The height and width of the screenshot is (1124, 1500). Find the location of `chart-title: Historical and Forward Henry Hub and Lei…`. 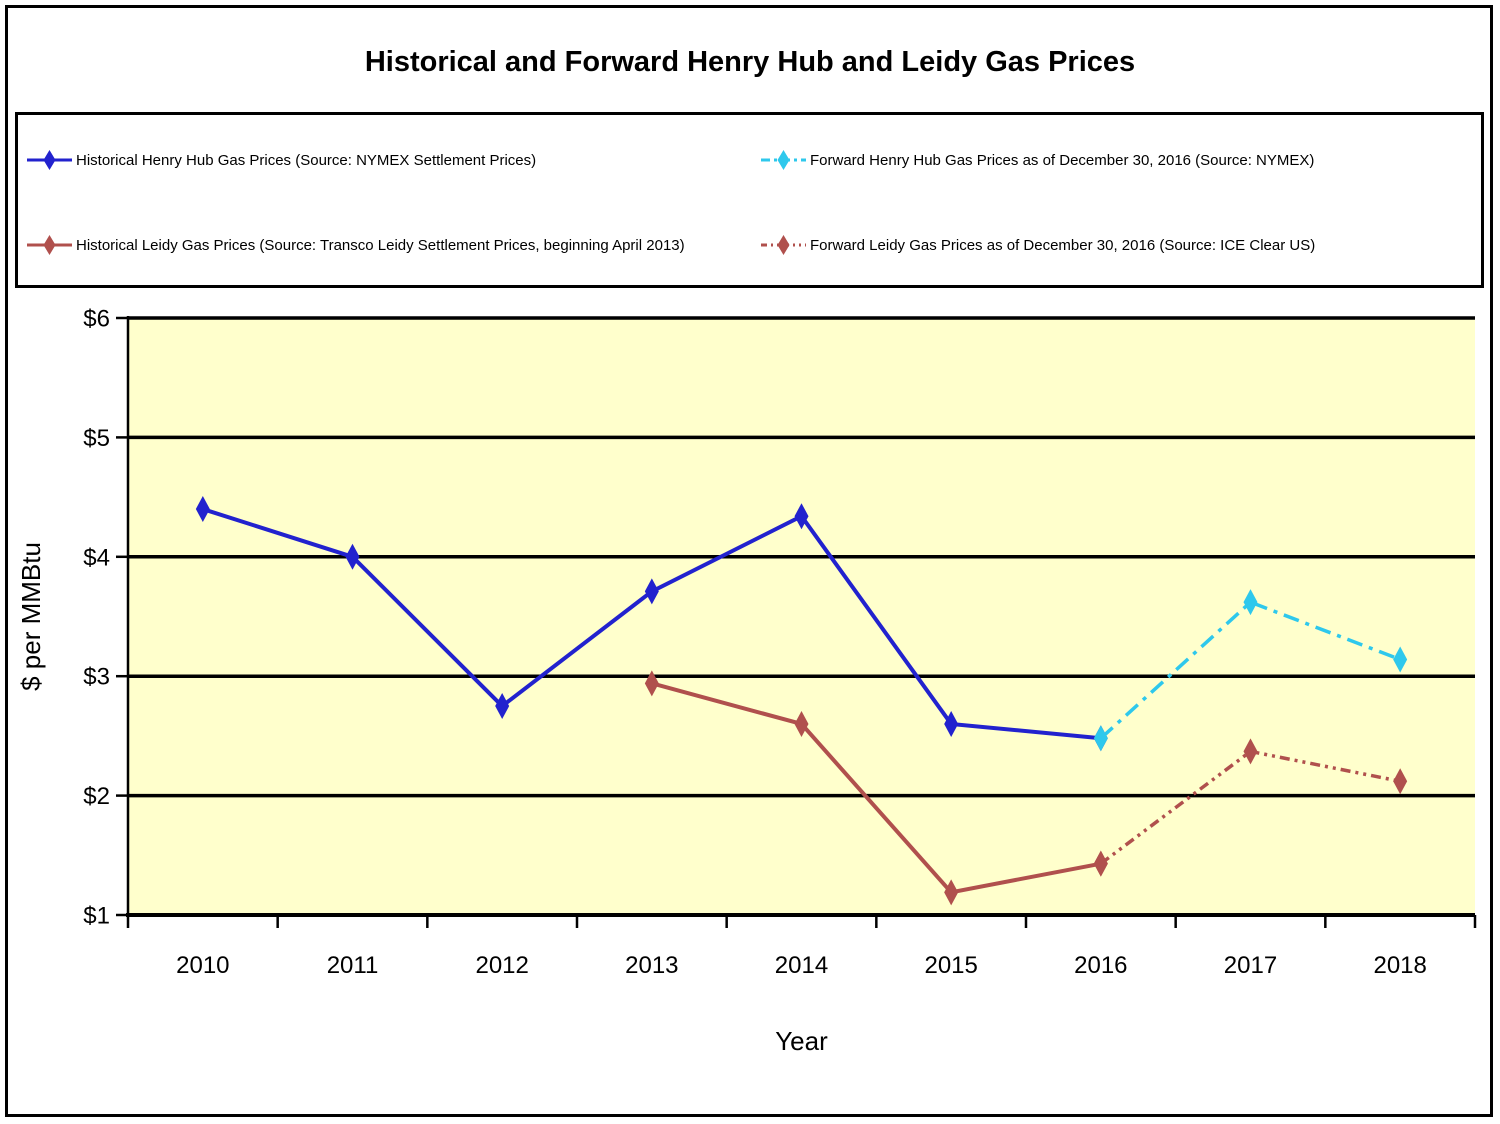

chart-title: Historical and Forward Henry Hub and Lei… is located at coordinates (750, 62).